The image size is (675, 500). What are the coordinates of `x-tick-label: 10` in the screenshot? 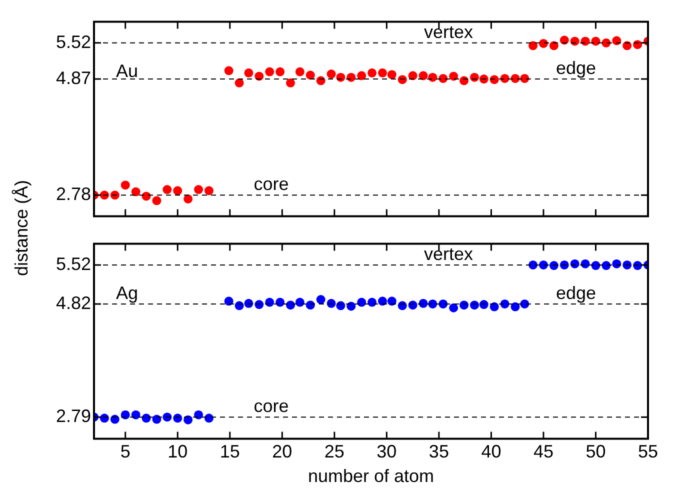 It's located at (178, 452).